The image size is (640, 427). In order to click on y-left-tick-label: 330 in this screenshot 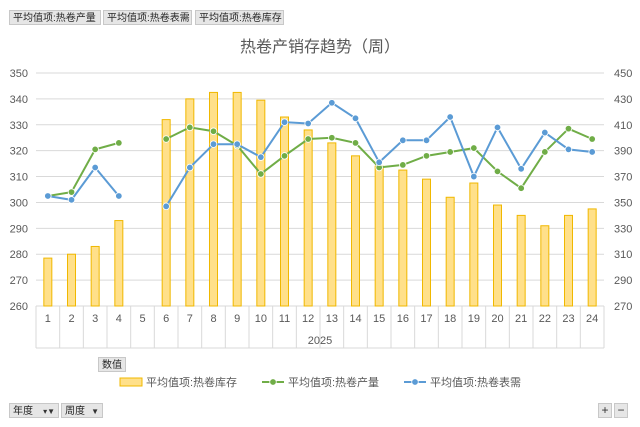, I will do `click(19, 126)`.